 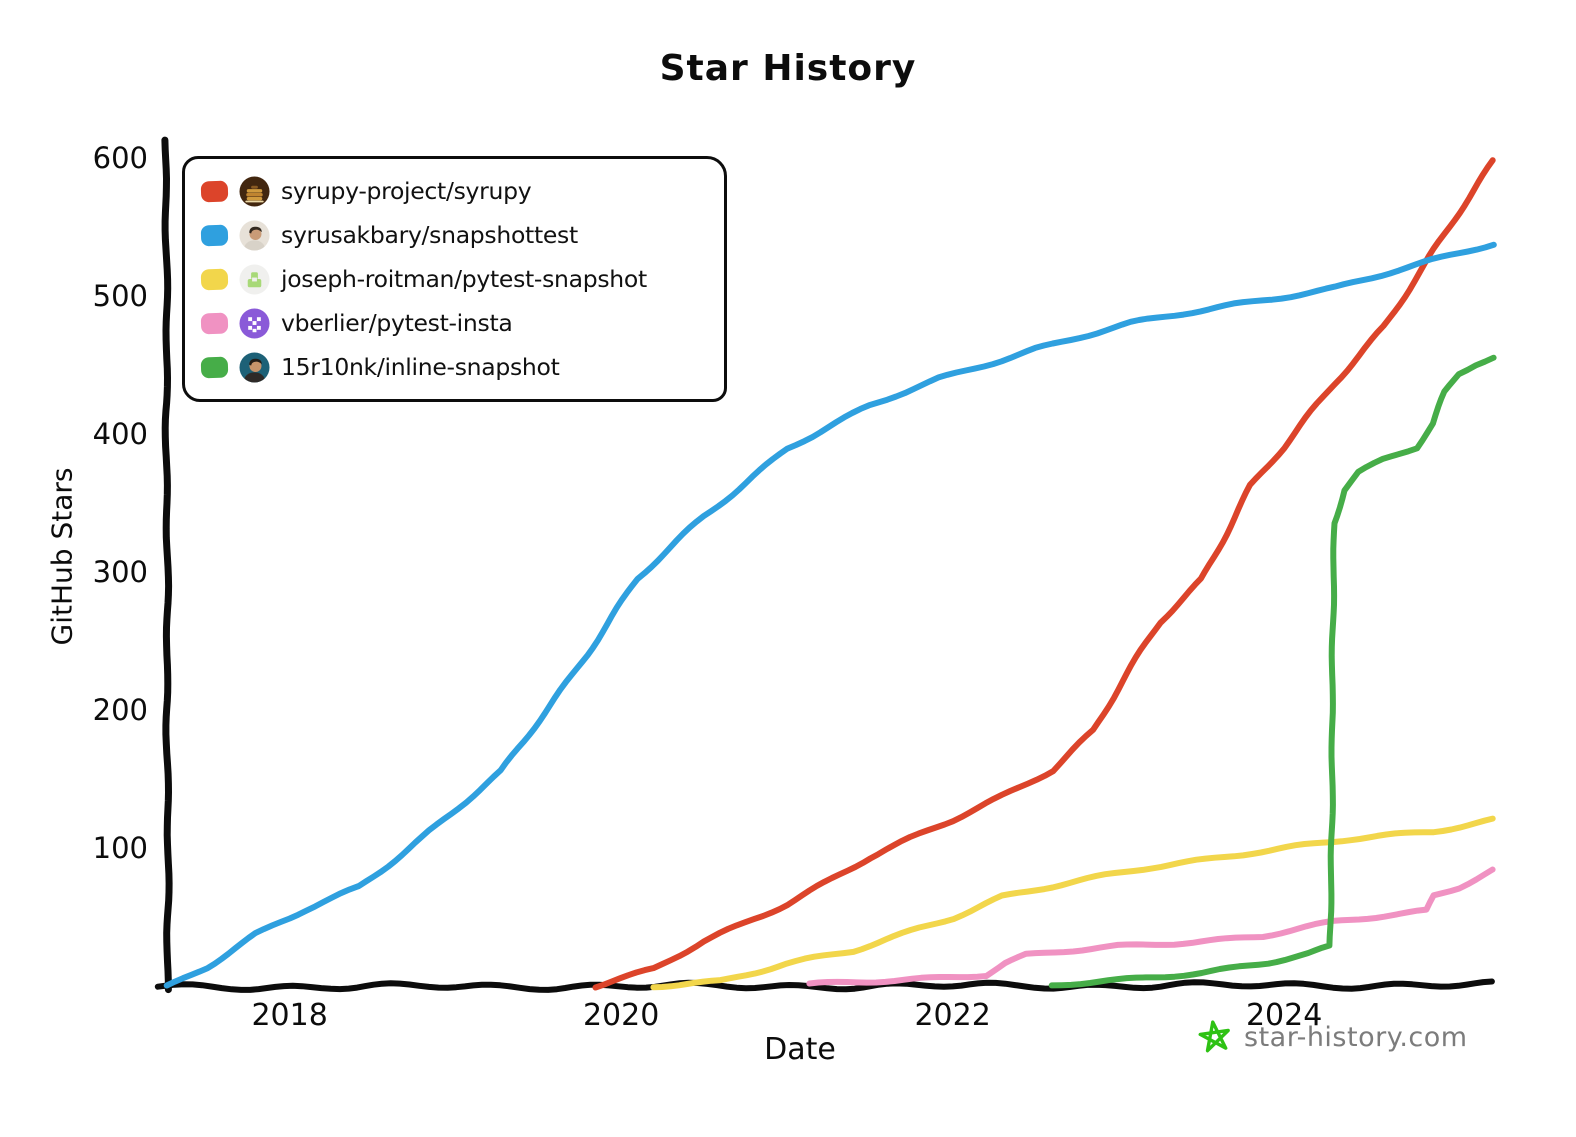 What do you see at coordinates (120, 848) in the screenshot?
I see `y-tick-100: 100` at bounding box center [120, 848].